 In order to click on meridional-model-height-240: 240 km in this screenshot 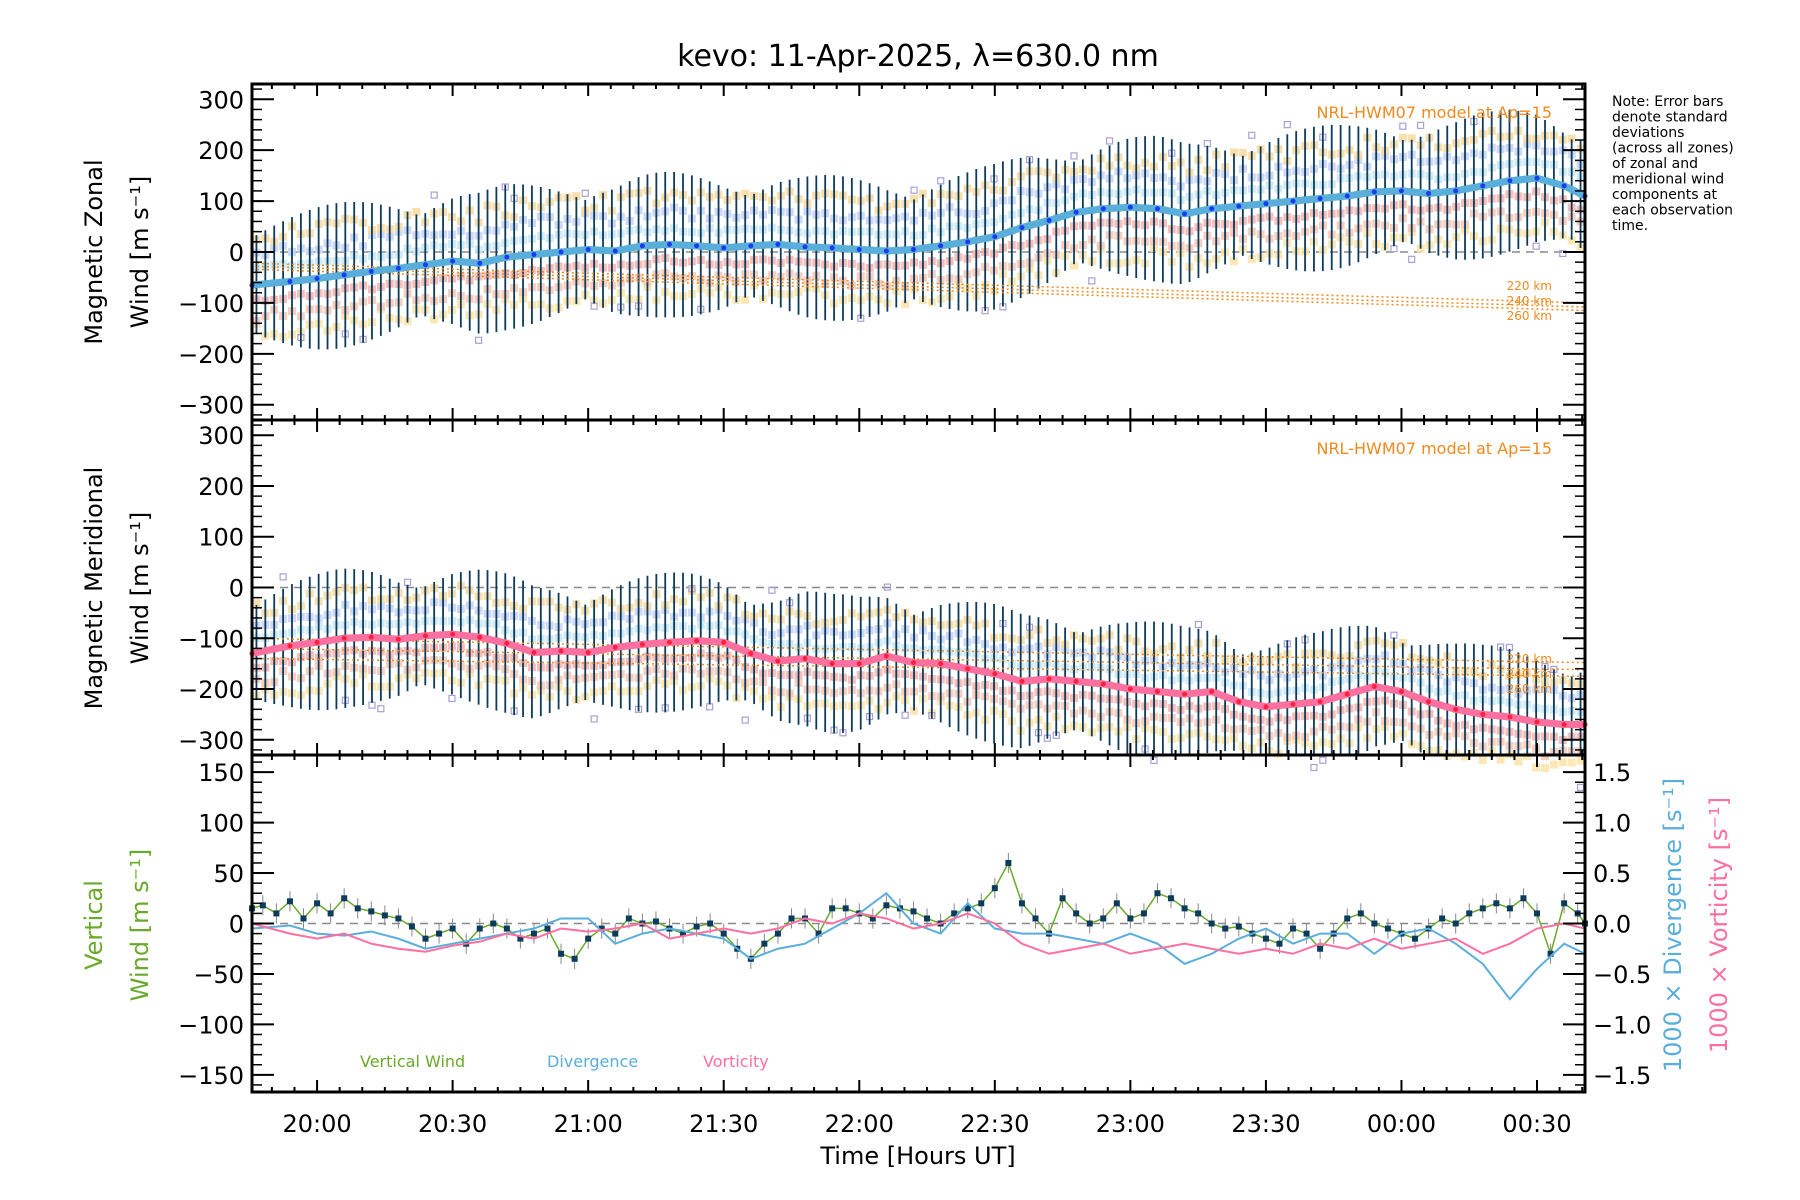, I will do `click(1529, 674)`.